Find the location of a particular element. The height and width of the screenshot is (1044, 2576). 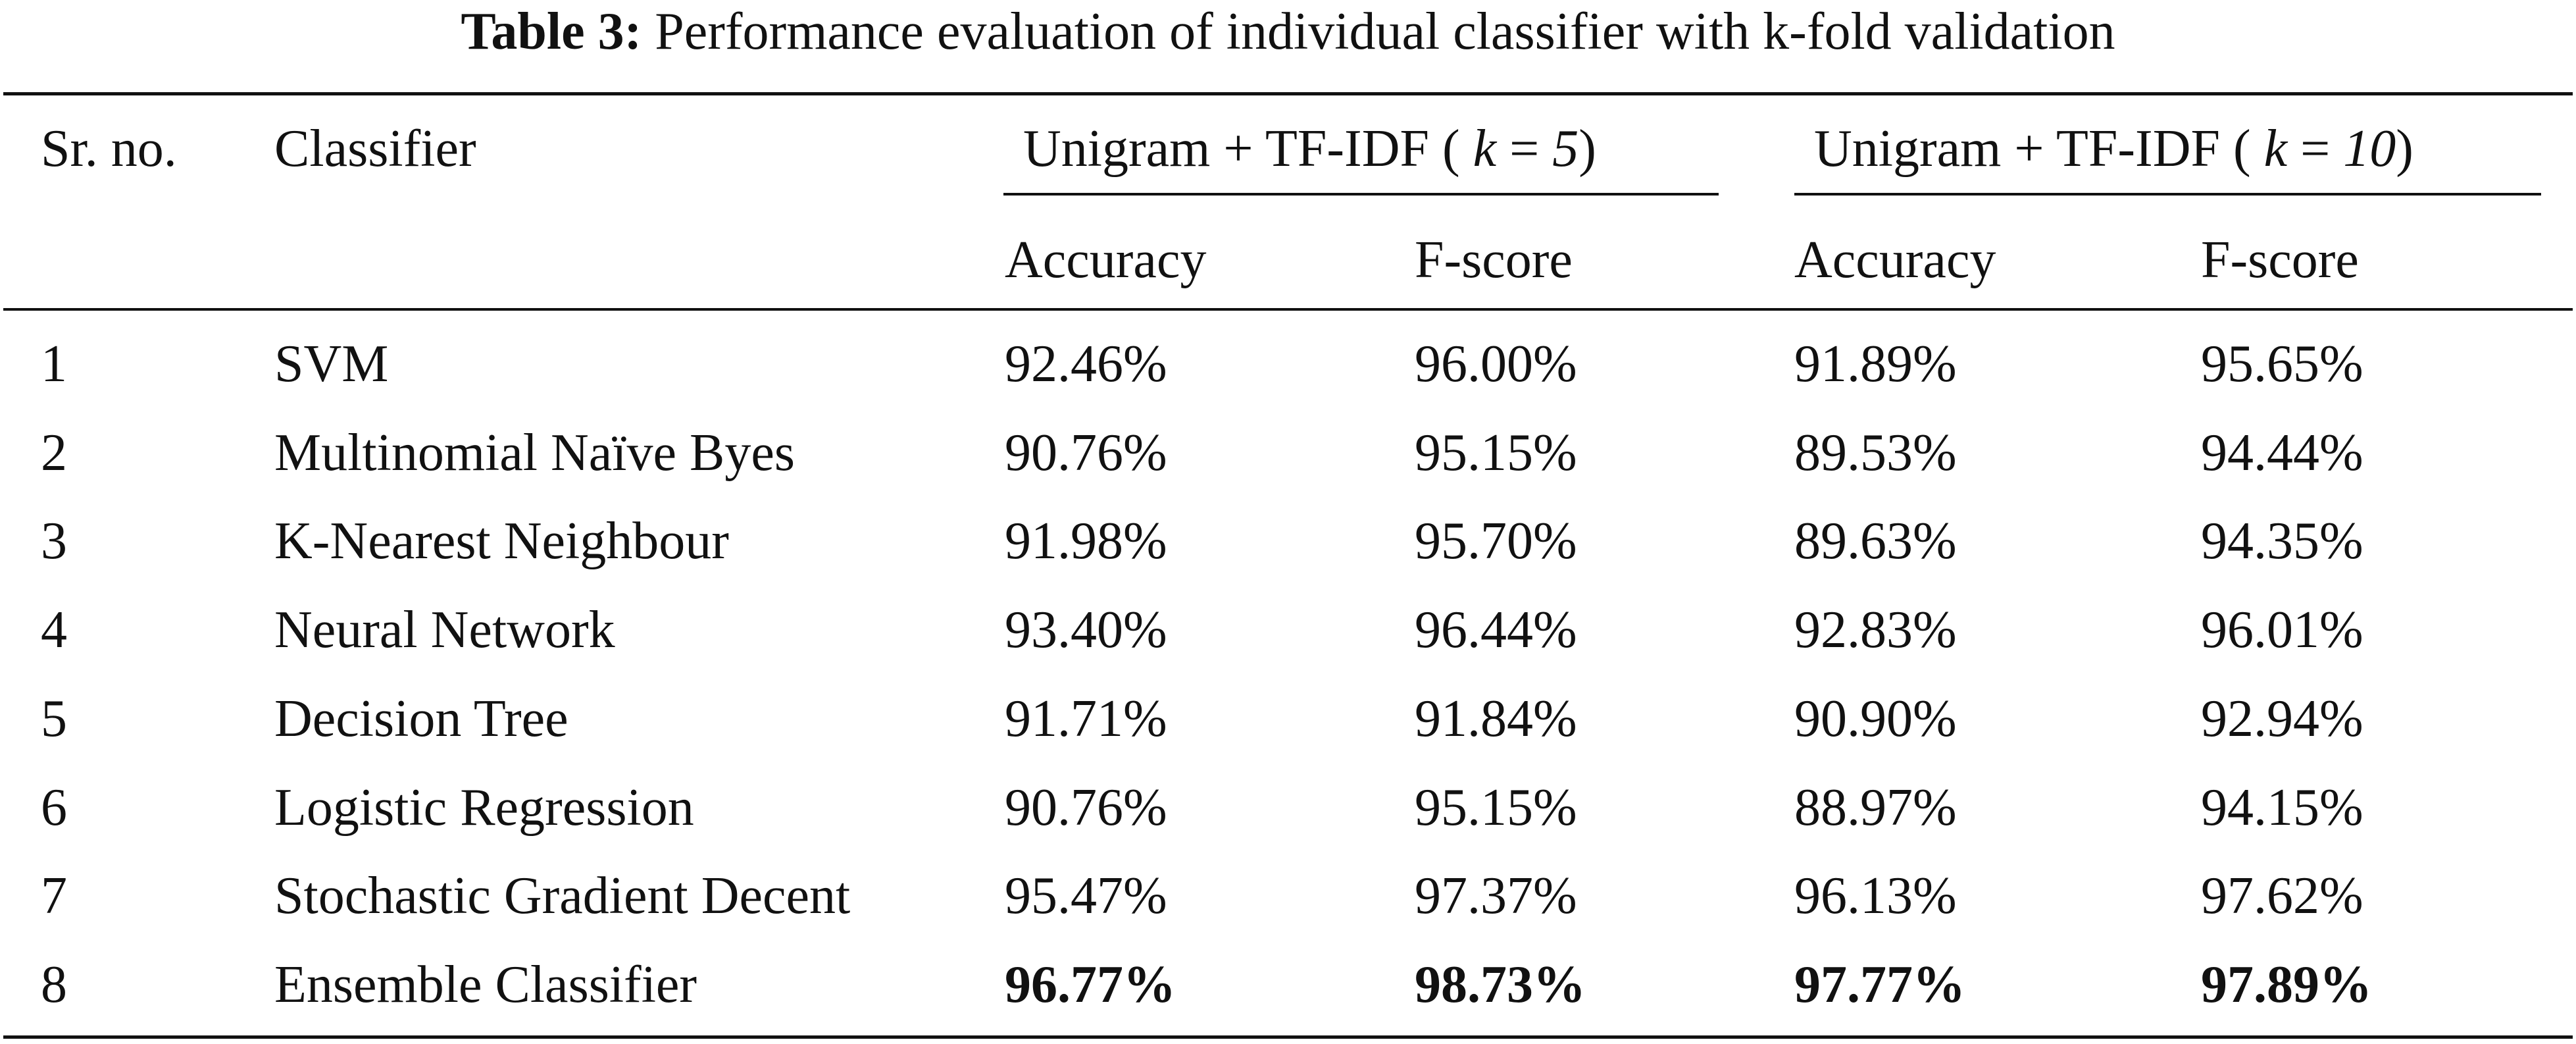

cell-accuracy-k10: 91.89% is located at coordinates (1876, 364).